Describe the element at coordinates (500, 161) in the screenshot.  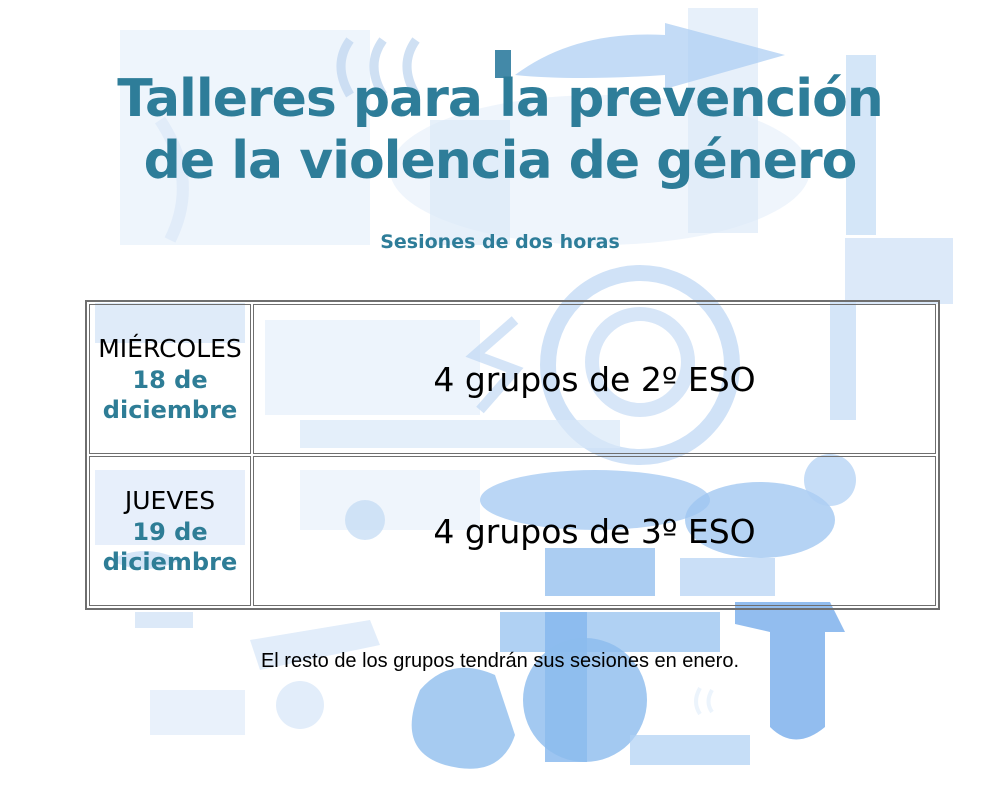
I see `poster-title-line-2: de la violencia de género` at that location.